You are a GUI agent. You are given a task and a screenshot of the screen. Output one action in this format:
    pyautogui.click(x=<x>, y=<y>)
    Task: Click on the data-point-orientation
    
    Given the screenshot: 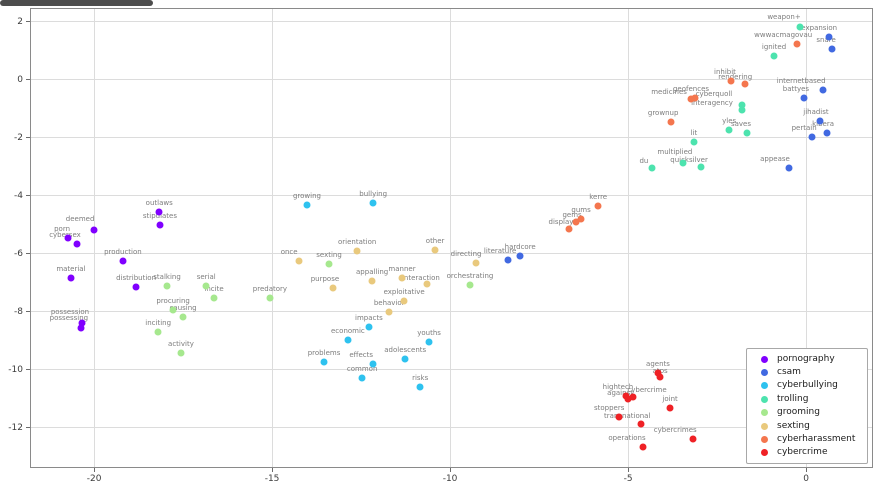 What is the action you would take?
    pyautogui.click(x=357, y=251)
    